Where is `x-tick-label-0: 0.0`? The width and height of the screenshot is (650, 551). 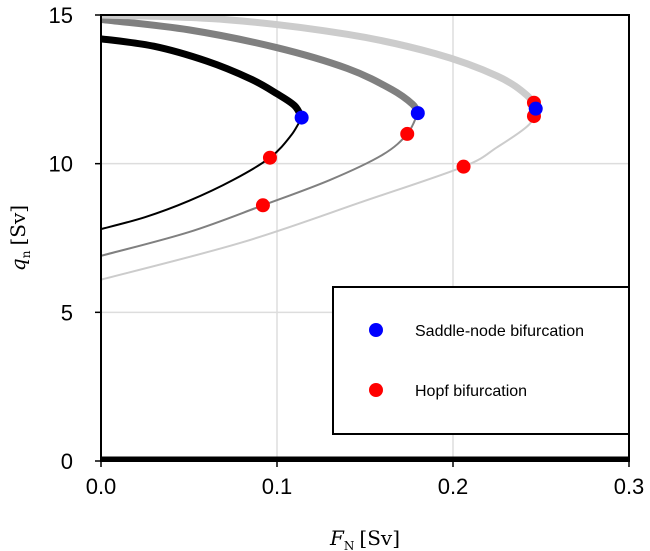
x-tick-label-0: 0.0 is located at coordinates (101, 486).